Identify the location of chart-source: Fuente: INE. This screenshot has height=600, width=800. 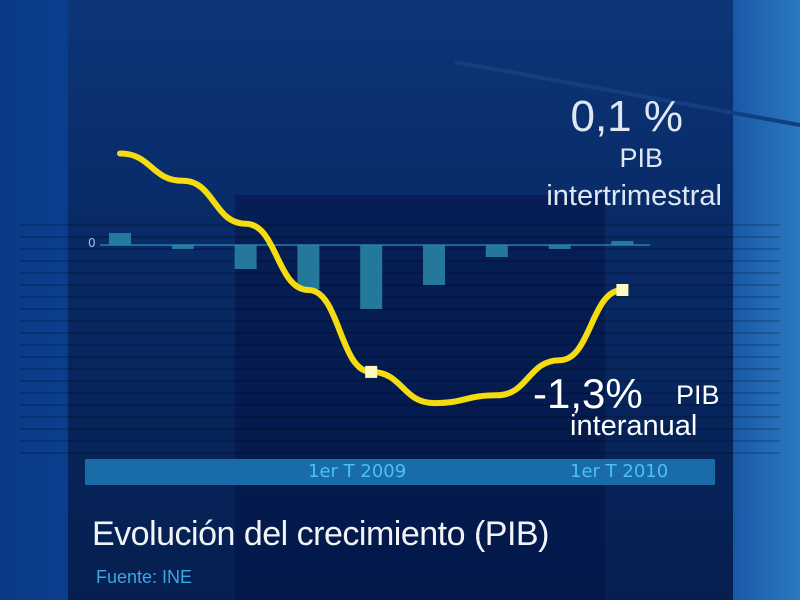
(144, 577).